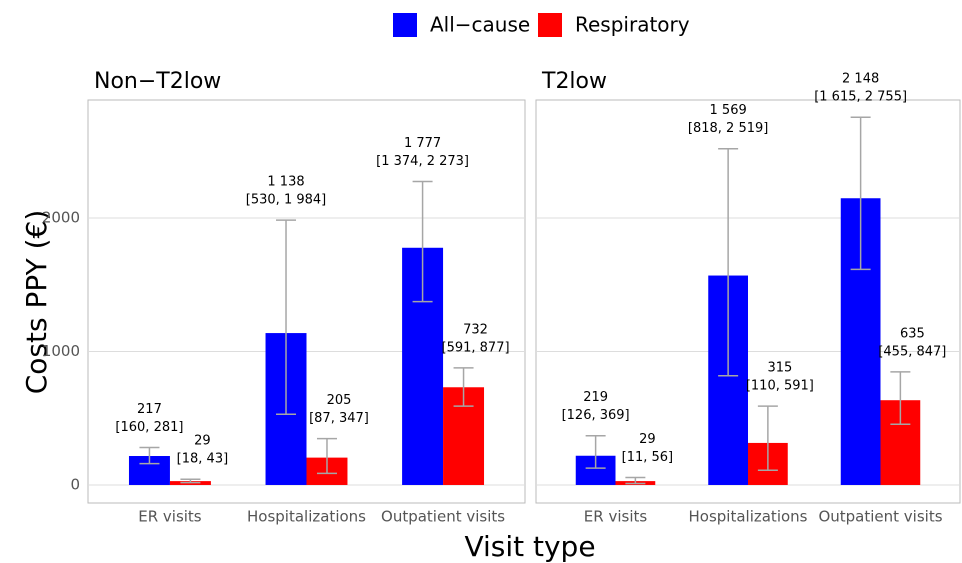 This screenshot has width=962, height=563. Describe the element at coordinates (529, 546) in the screenshot. I see `x-axis-title: Visit type` at that location.